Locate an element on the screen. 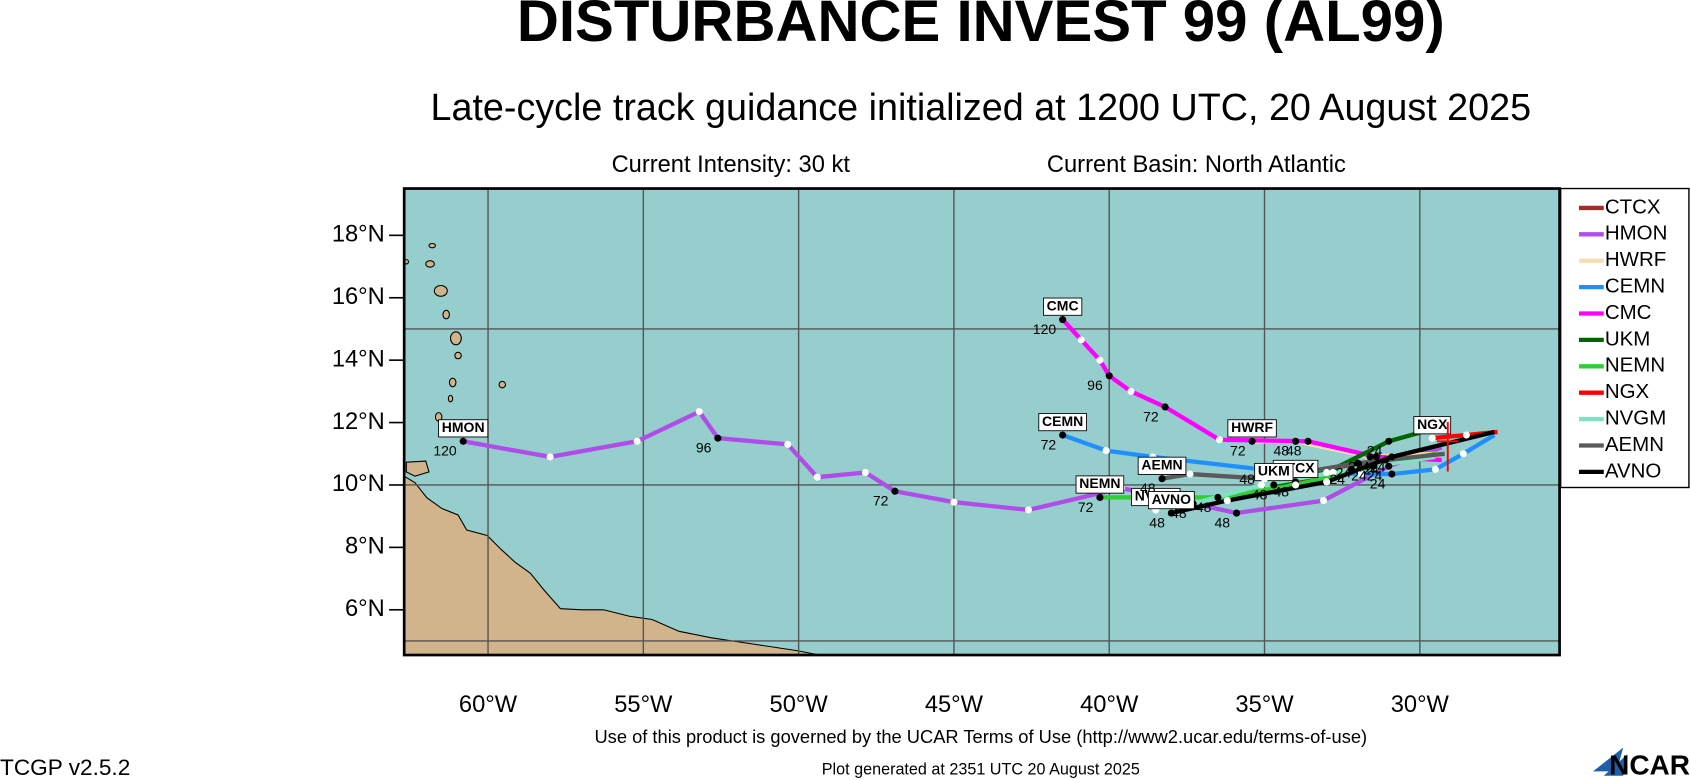 The width and height of the screenshot is (1690, 780). x-tick-label: 50°W is located at coordinates (799, 705).